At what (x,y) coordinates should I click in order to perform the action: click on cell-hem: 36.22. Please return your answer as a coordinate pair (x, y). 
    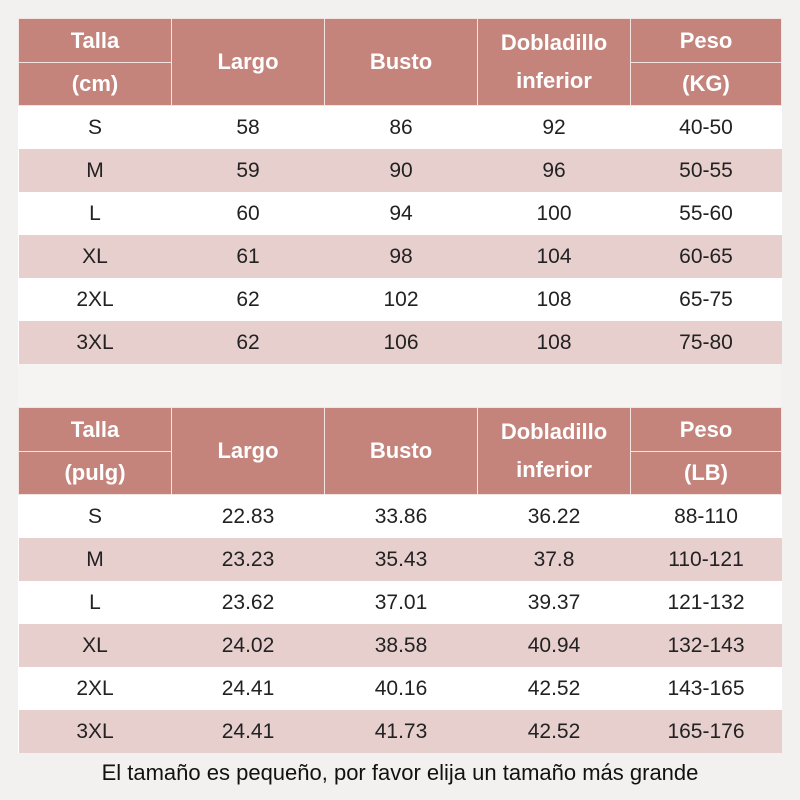
    Looking at the image, I should click on (554, 516).